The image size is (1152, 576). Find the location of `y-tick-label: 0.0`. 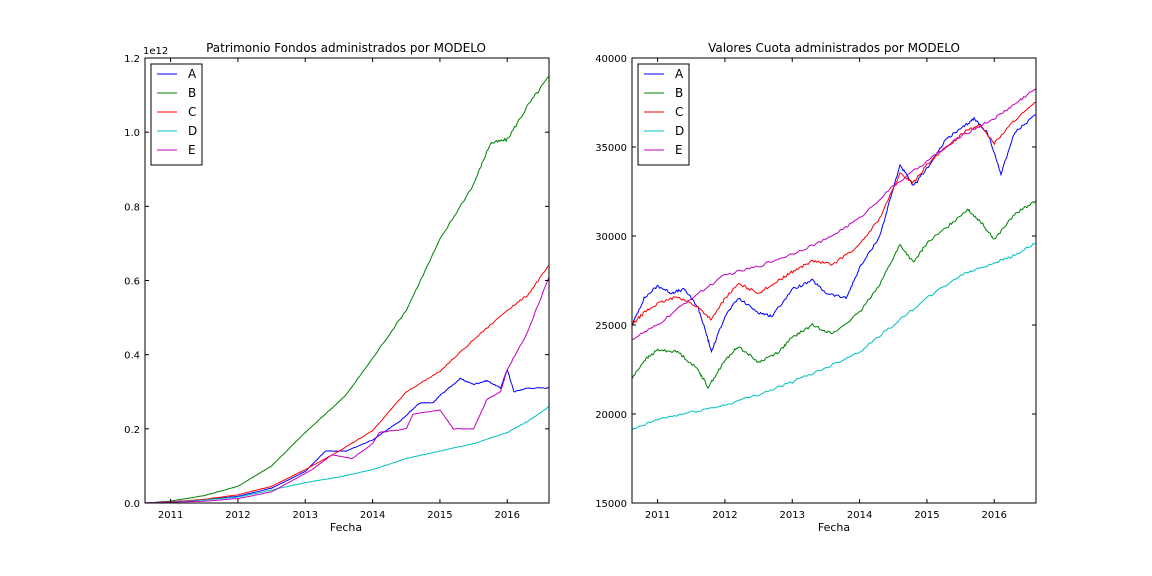

y-tick-label: 0.0 is located at coordinates (132, 504).